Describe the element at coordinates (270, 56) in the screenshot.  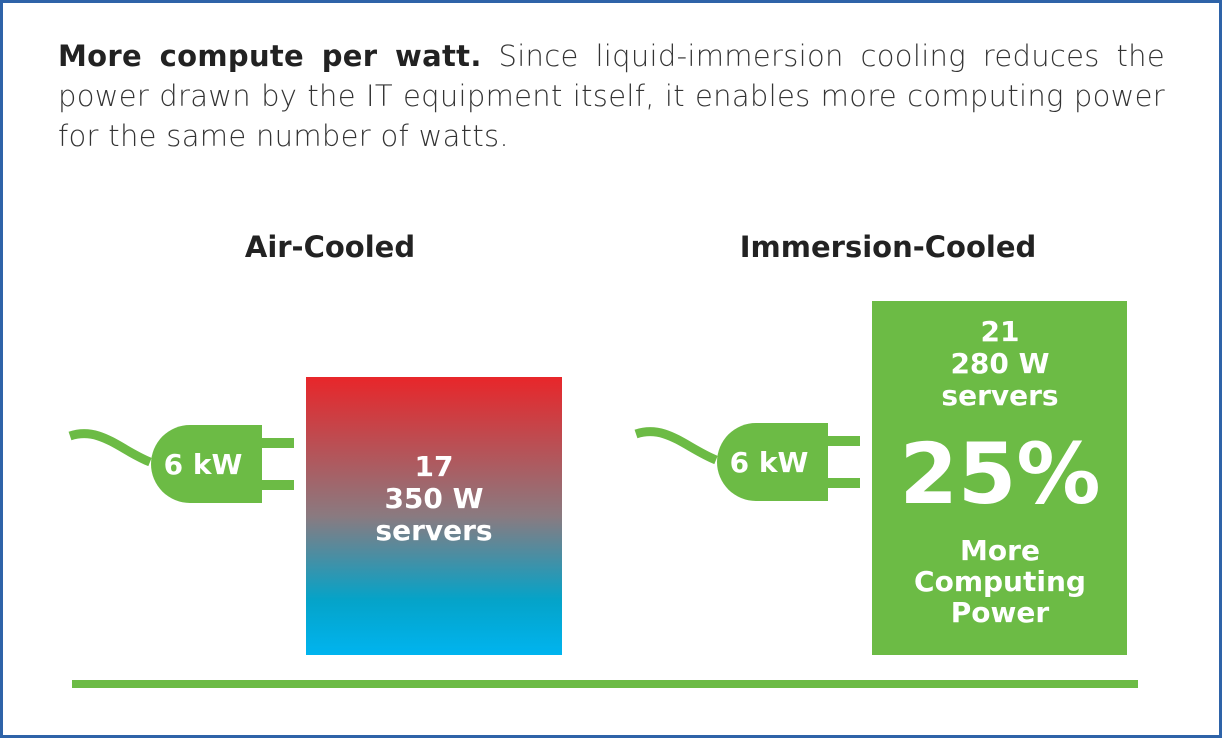
I see `intro-lead: More compute per watt.` at that location.